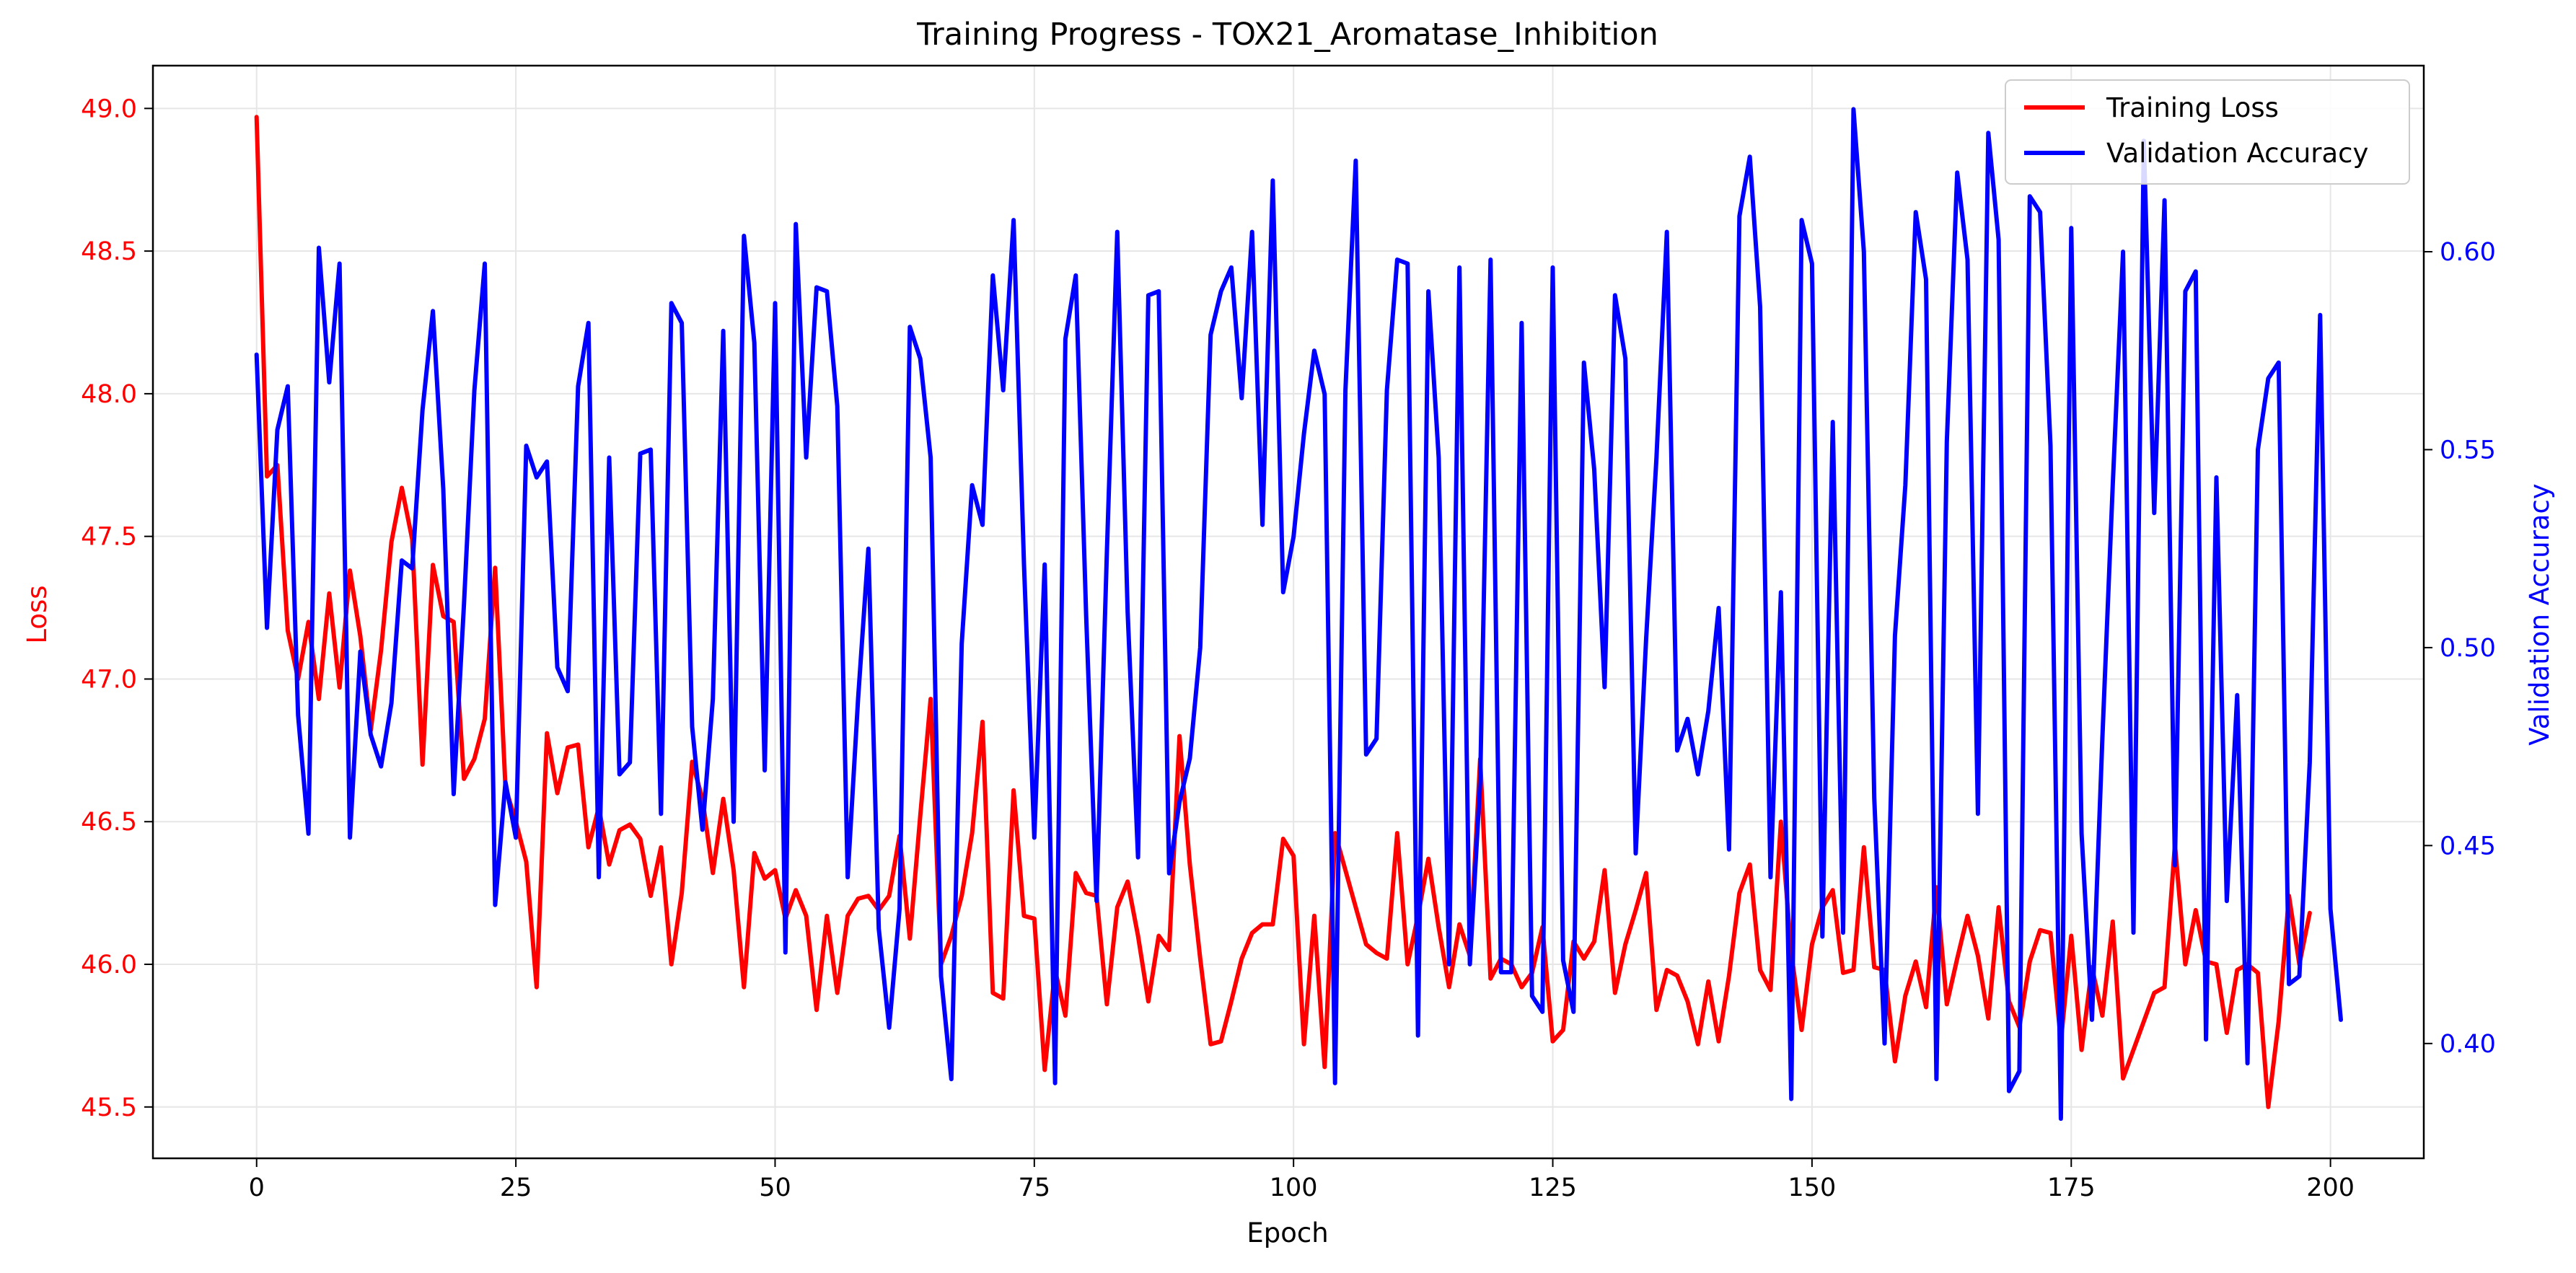  I want to click on x-tick-label: 75, so click(1035, 1187).